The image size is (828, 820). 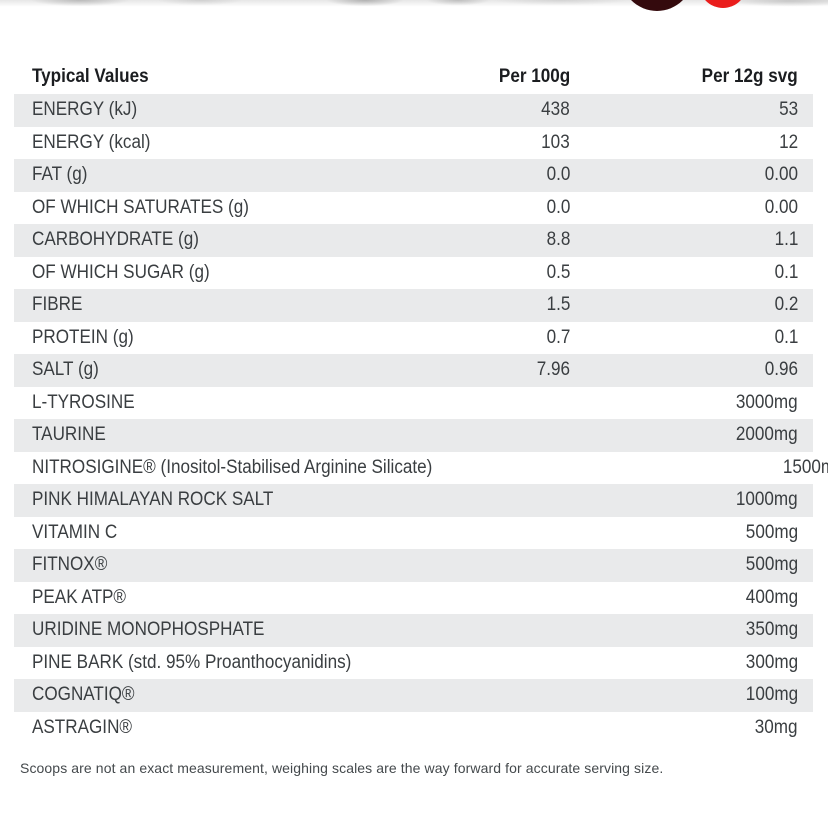 I want to click on row-label: VITAMIN C, so click(x=75, y=532).